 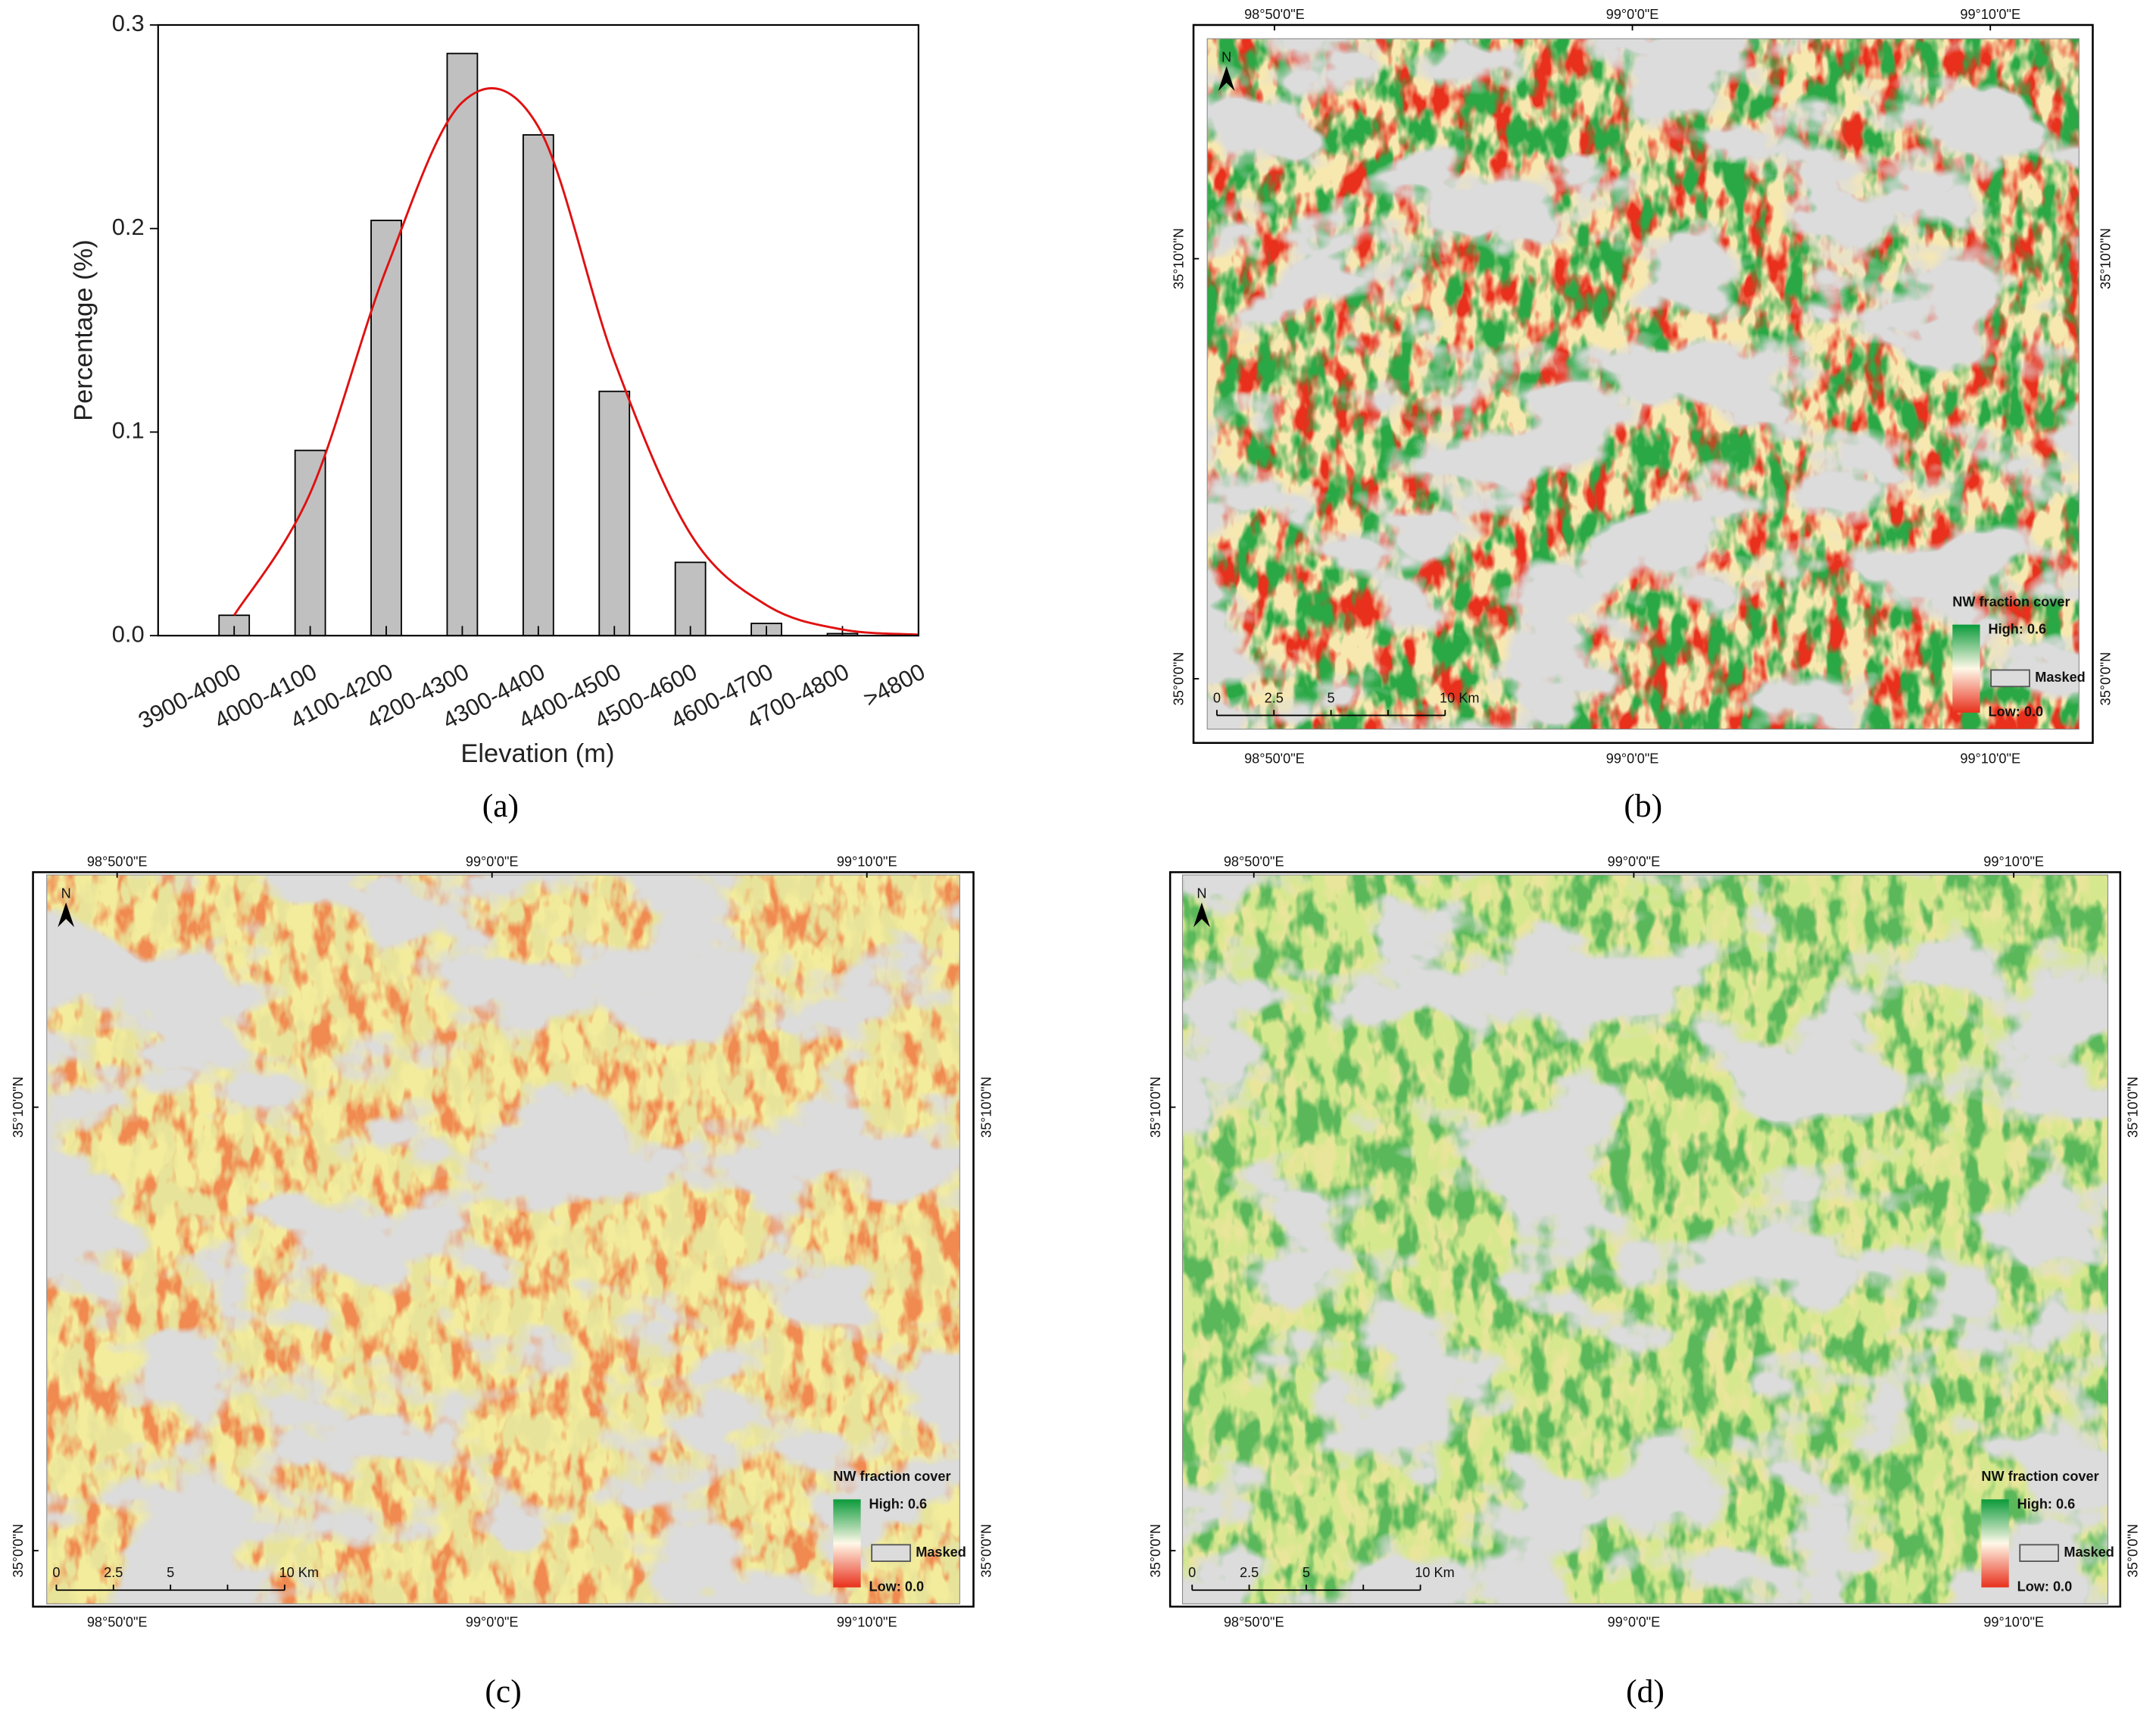 I want to click on caption: (a), so click(x=500, y=806).